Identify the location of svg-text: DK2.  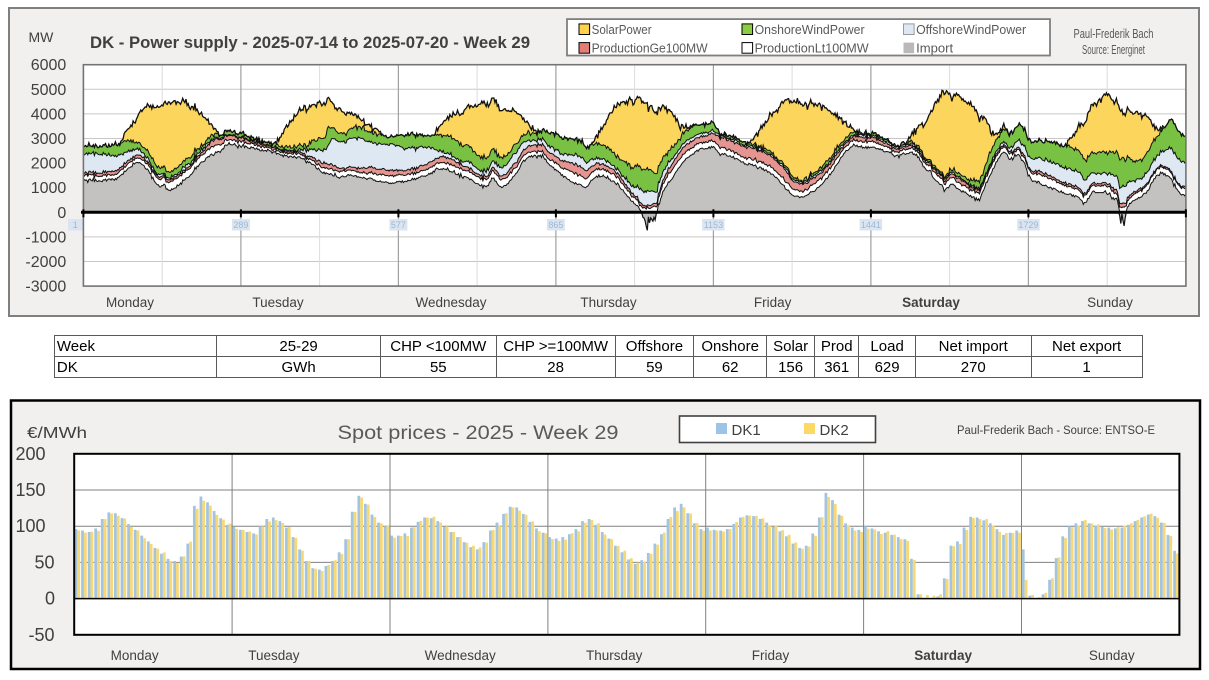
(834, 430).